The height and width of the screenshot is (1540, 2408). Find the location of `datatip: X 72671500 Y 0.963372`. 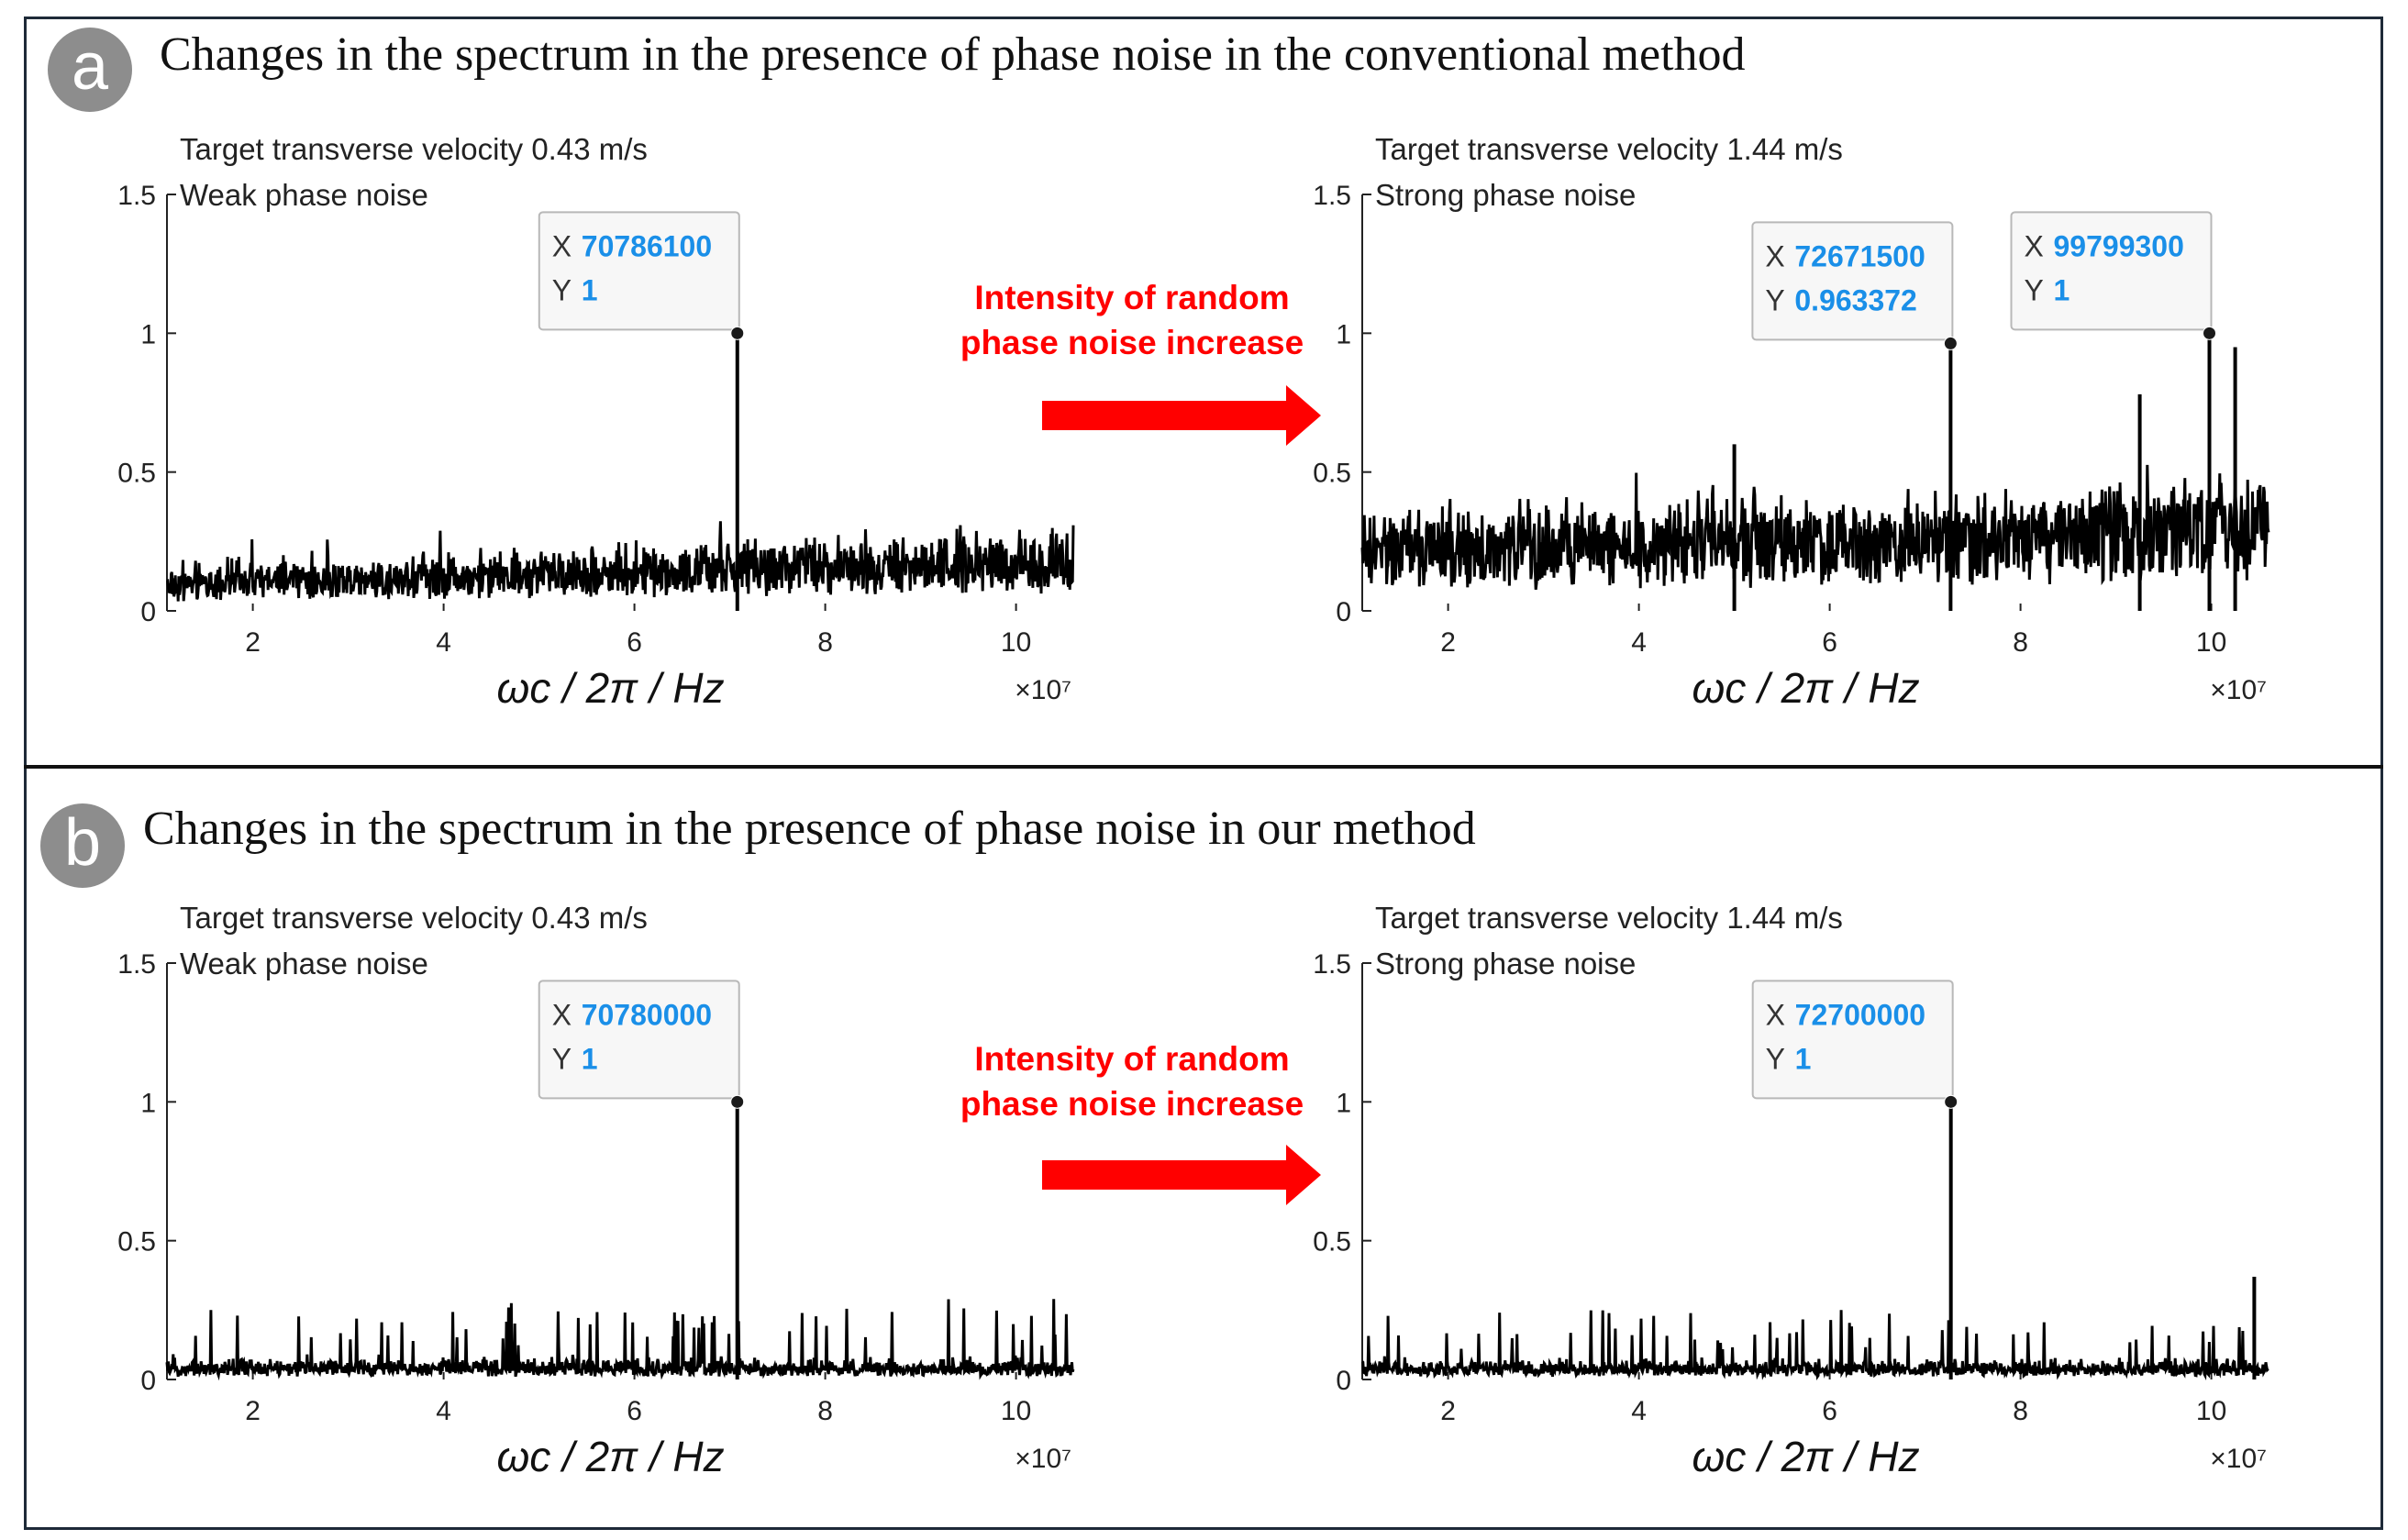

datatip: X 72671500 Y 0.963372 is located at coordinates (1854, 285).